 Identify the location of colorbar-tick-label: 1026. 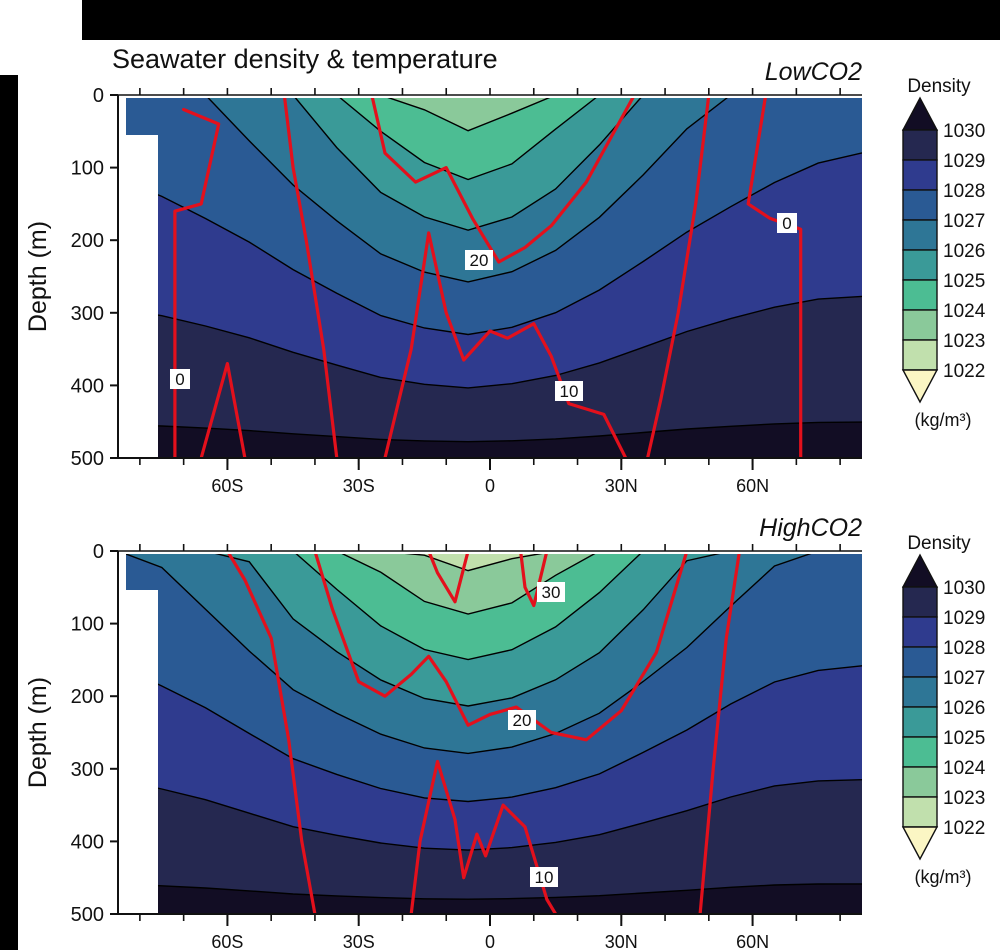
(964, 708).